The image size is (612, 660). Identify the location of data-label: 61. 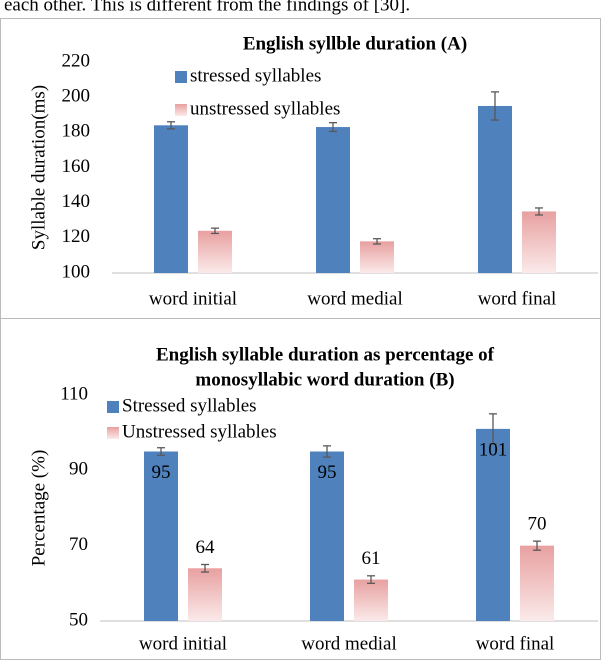
(371, 558).